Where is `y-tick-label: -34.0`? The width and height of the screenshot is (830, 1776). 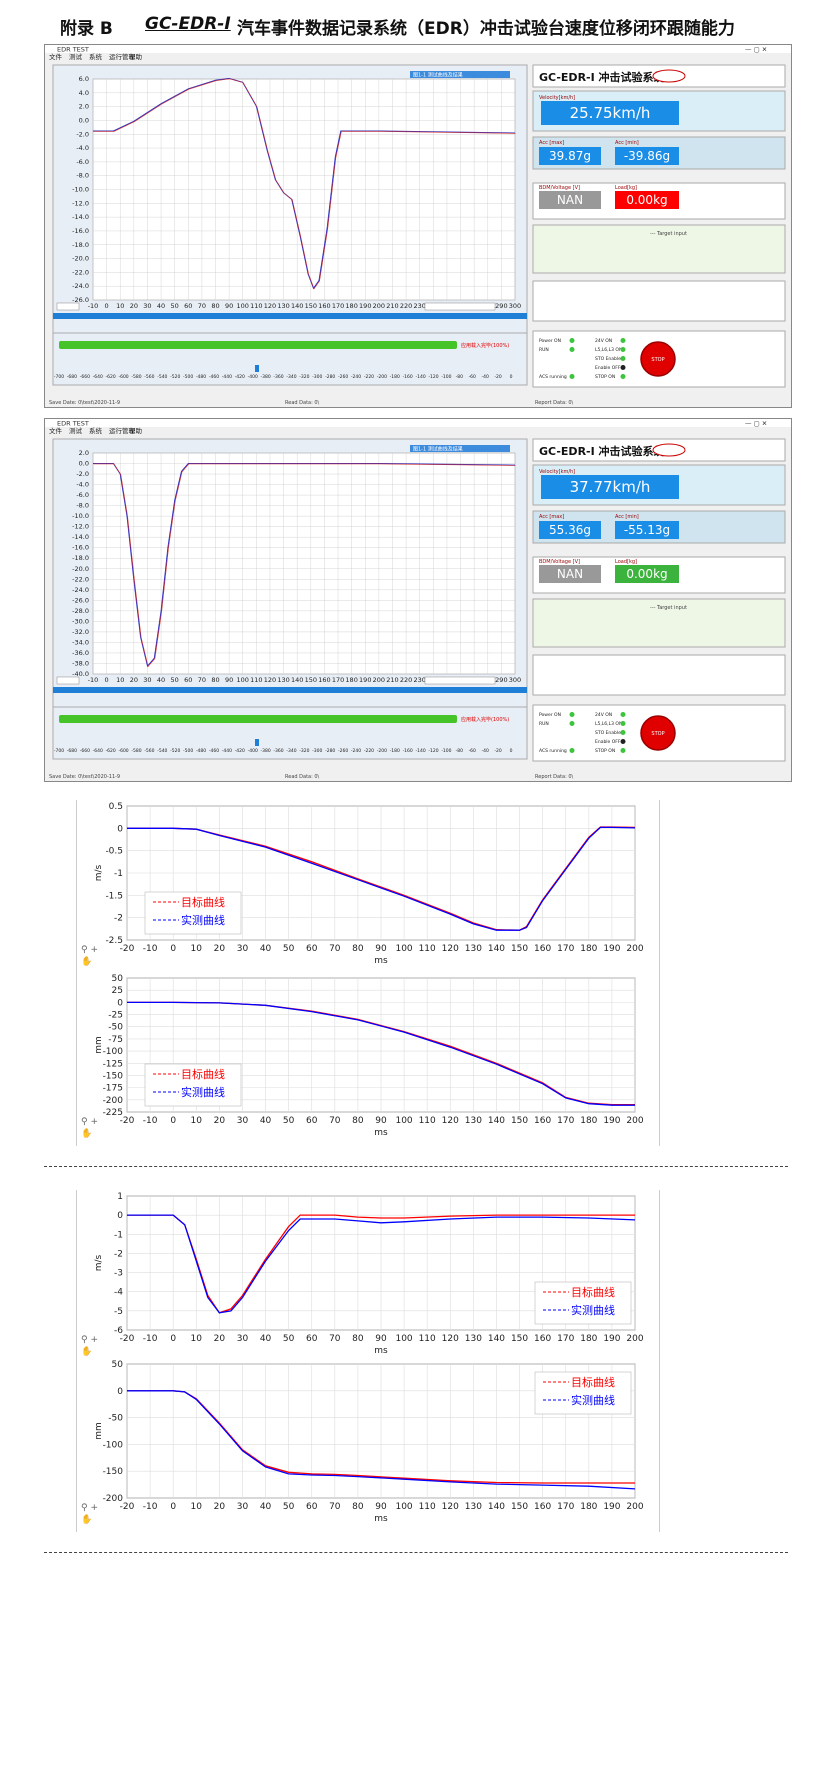 y-tick-label: -34.0 is located at coordinates (80, 642).